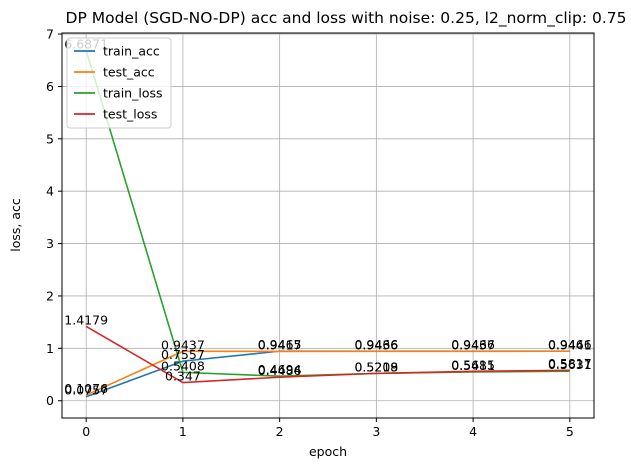 This screenshot has width=631, height=470. I want to click on x-axis-label: epoch, so click(328, 451).